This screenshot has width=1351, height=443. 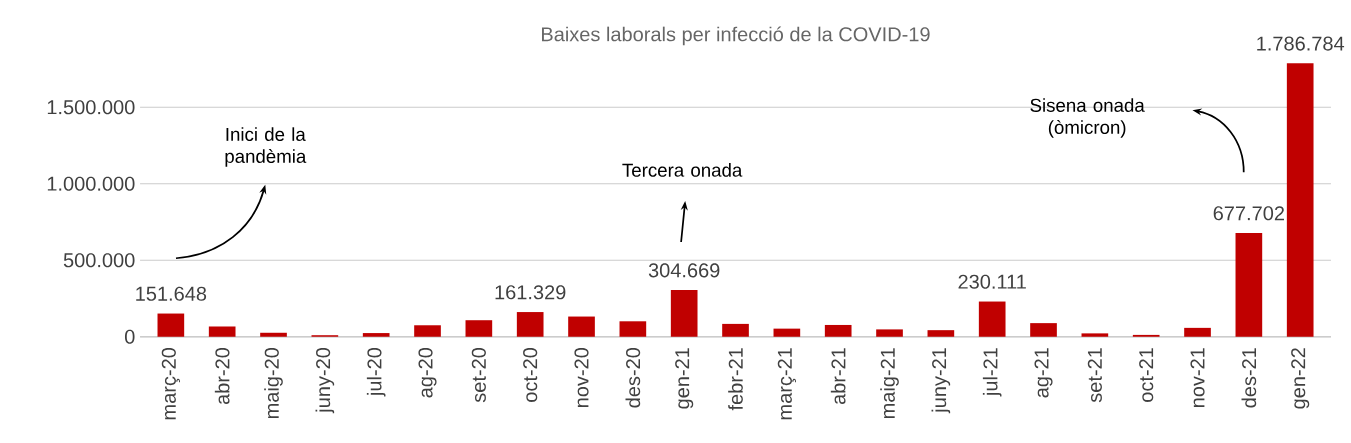 What do you see at coordinates (273, 383) in the screenshot?
I see `x-tick-label: maig-20` at bounding box center [273, 383].